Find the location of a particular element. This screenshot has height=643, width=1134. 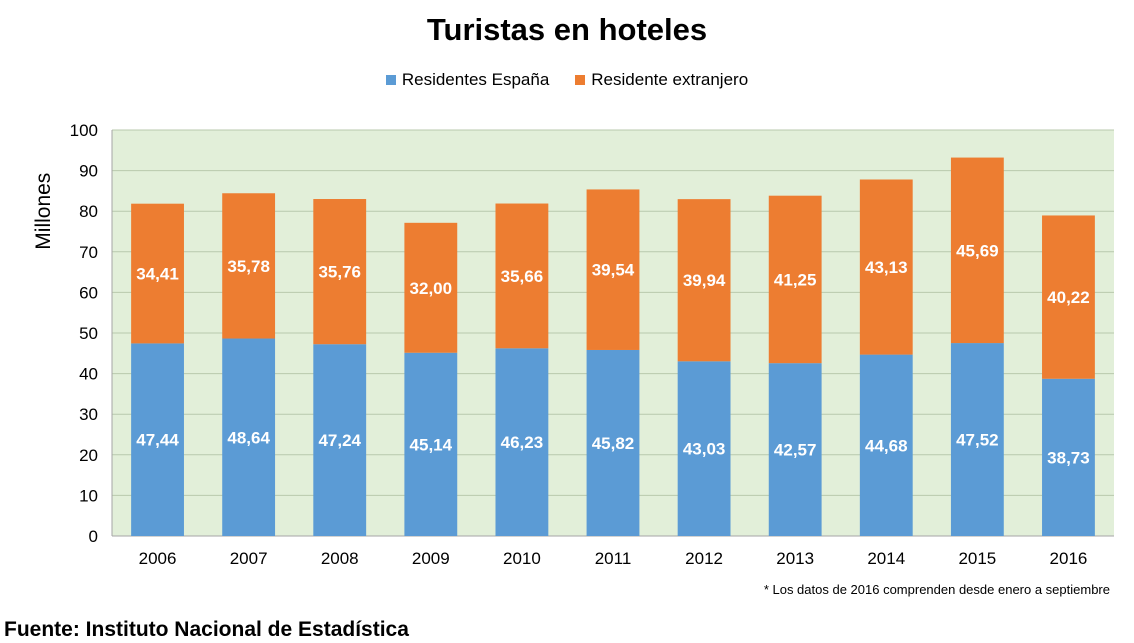

bar-residente-extranjero-2015 is located at coordinates (977, 250).